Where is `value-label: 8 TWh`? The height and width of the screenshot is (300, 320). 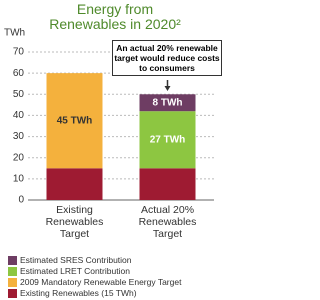
value-label: 8 TWh is located at coordinates (168, 102).